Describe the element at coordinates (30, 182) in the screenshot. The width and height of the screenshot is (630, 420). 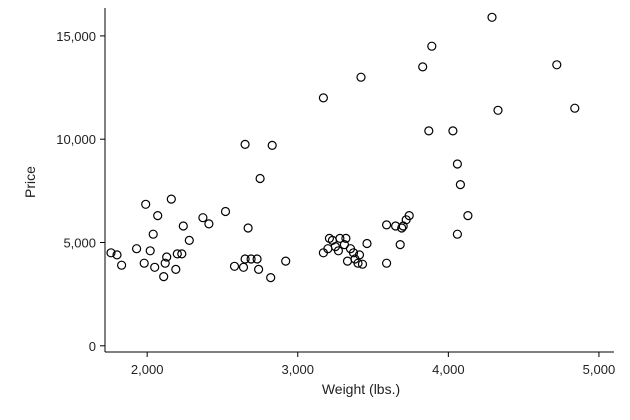
I see `y-axis-title: Price` at that location.